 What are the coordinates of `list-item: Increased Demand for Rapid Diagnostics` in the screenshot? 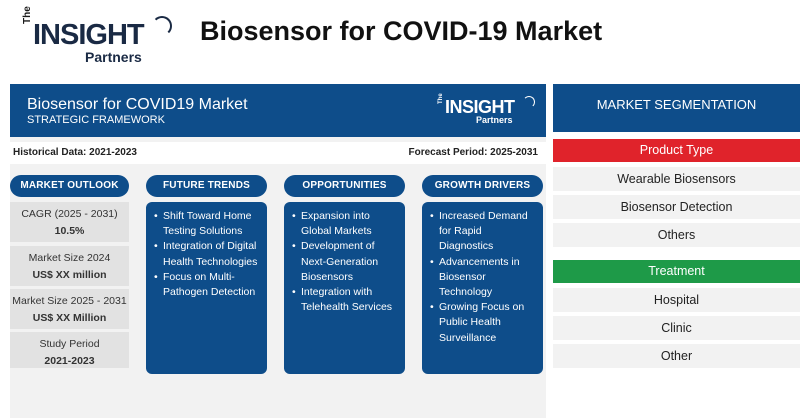 It's located at (483, 232).